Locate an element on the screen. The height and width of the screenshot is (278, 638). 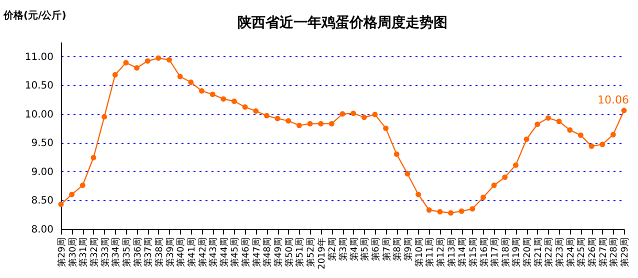
x-tick-label: 第37周 is located at coordinates (148, 252).